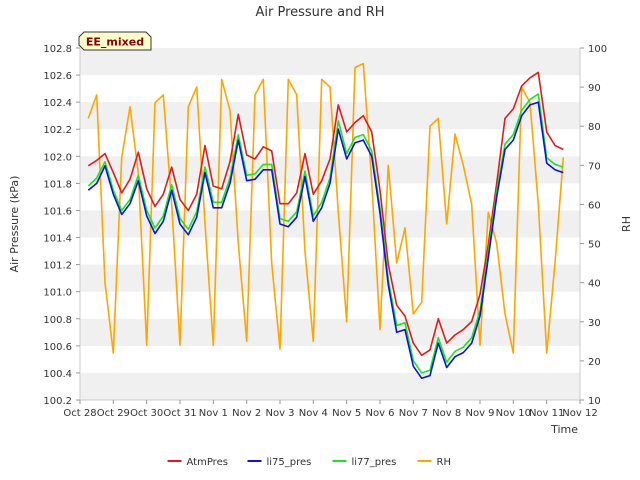 This screenshot has width=640, height=480. What do you see at coordinates (57, 320) in the screenshot?
I see `y-tick-label: 100.8` at bounding box center [57, 320].